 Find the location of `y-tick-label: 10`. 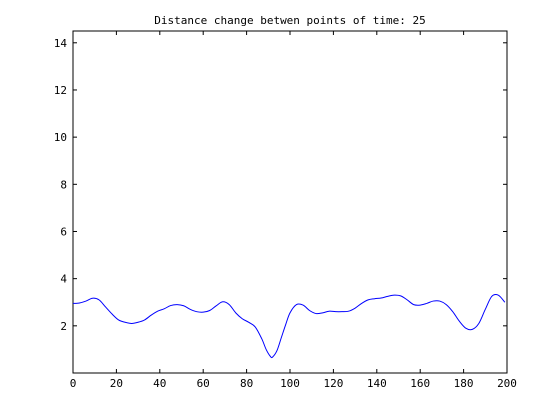

y-tick-label: 10 is located at coordinates (60, 137).